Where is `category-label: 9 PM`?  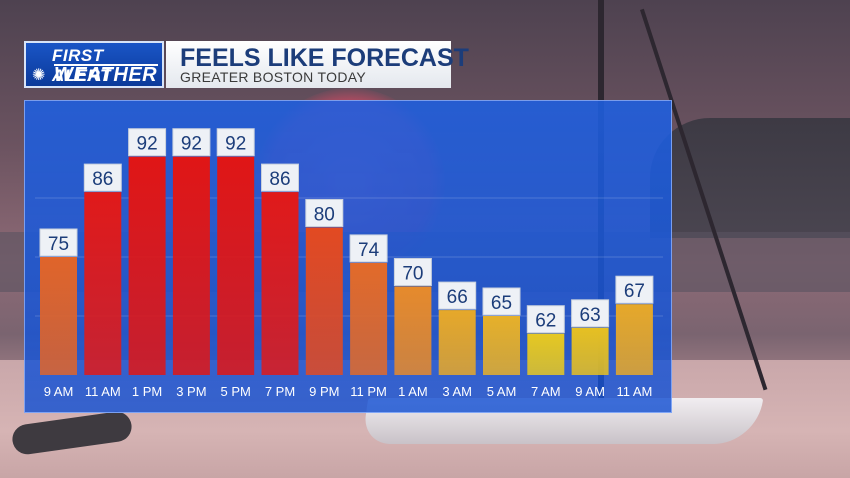
category-label: 9 PM is located at coordinates (324, 391).